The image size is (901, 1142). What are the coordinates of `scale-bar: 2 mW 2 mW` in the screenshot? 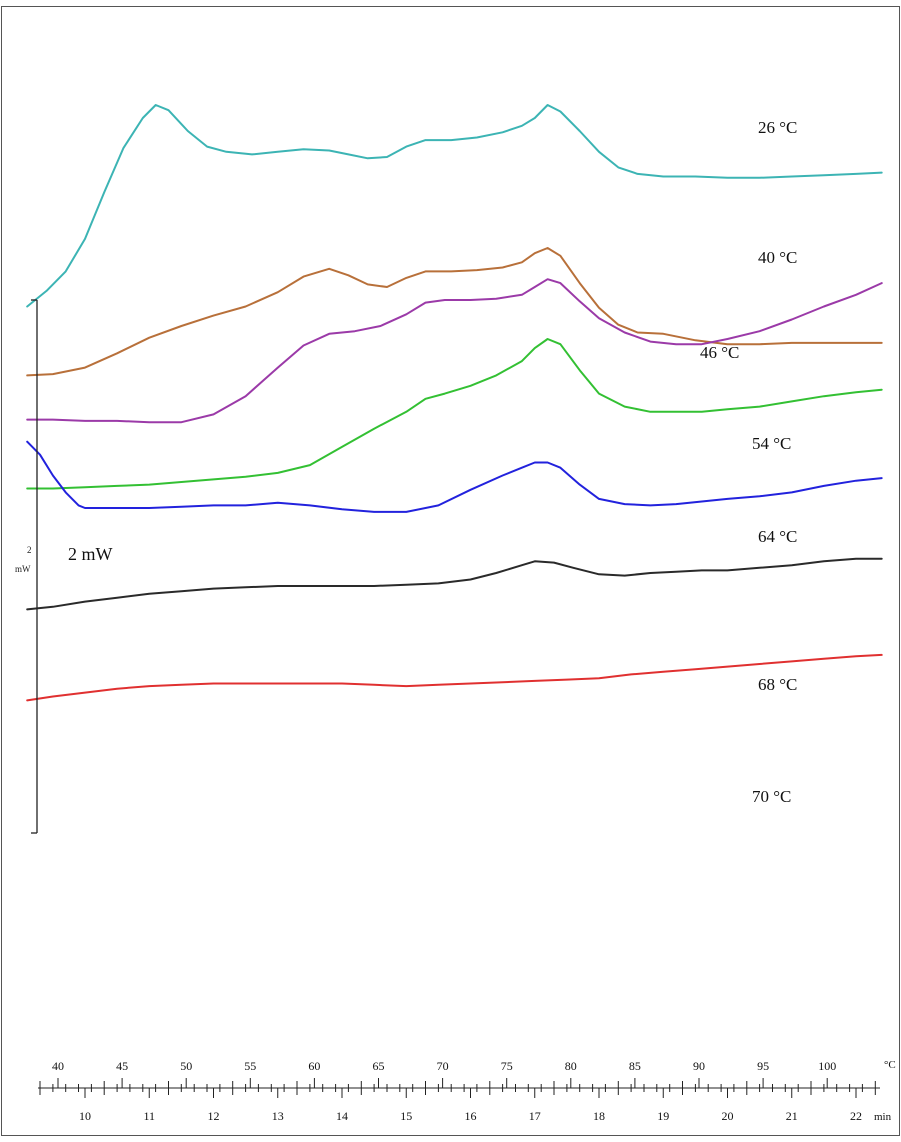 It's located at (64, 566).